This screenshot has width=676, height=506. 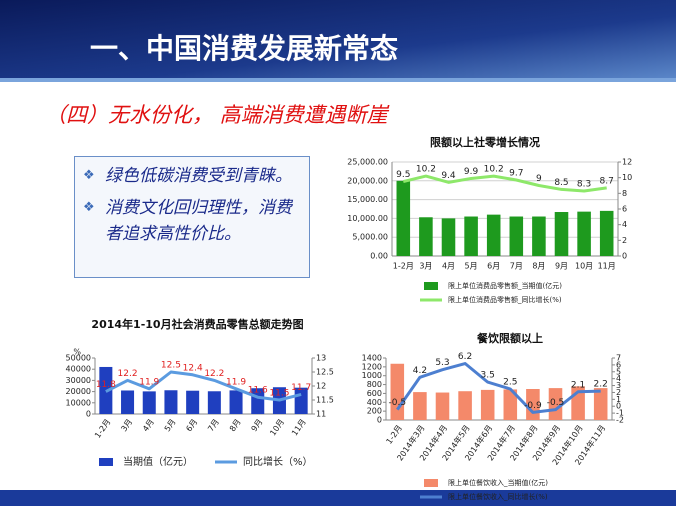 I want to click on x-tick-label: 7月, so click(x=213, y=425).